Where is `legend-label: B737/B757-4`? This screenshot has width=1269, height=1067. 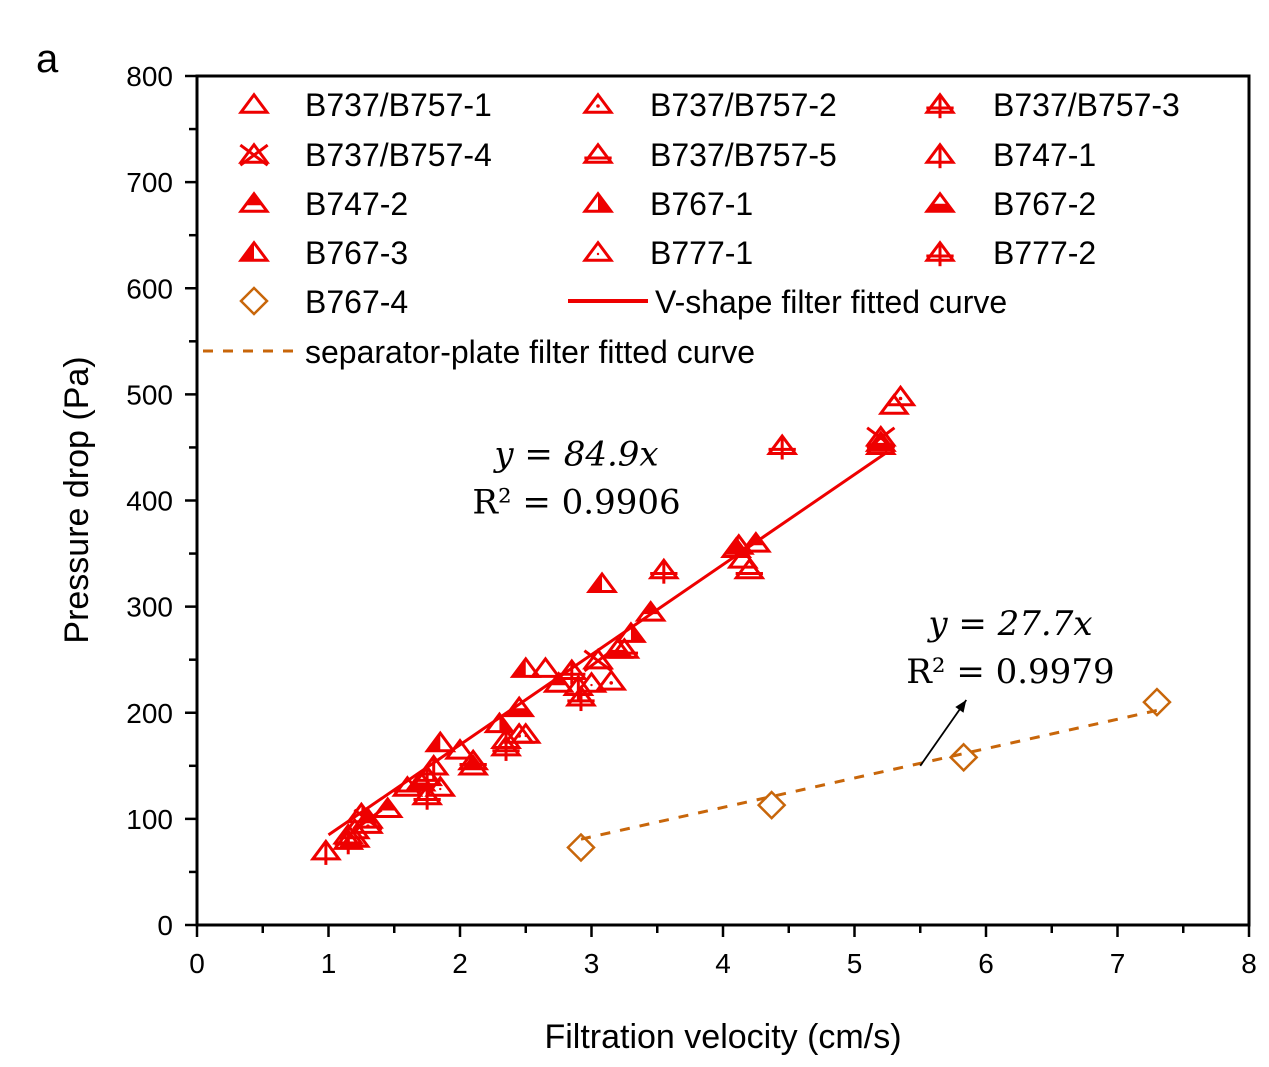 legend-label: B737/B757-4 is located at coordinates (398, 155).